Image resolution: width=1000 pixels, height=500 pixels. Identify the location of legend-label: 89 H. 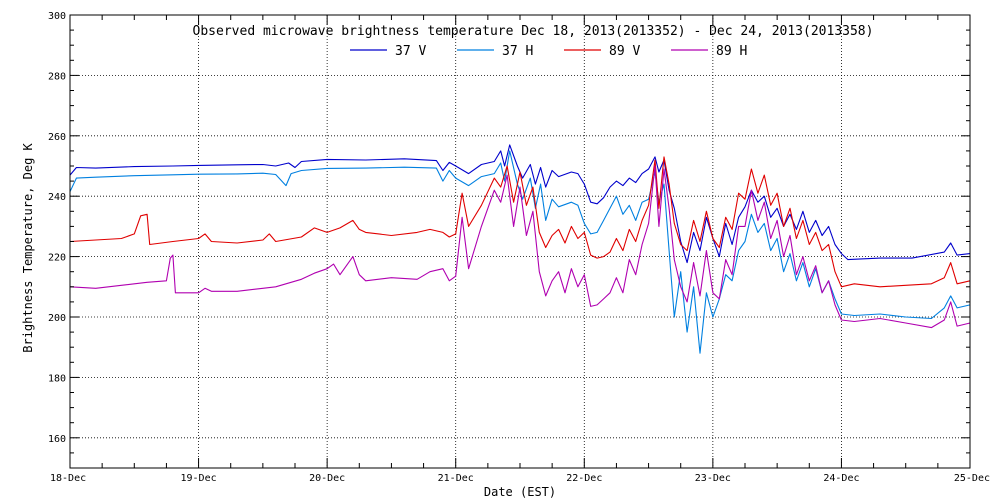
(731, 51).